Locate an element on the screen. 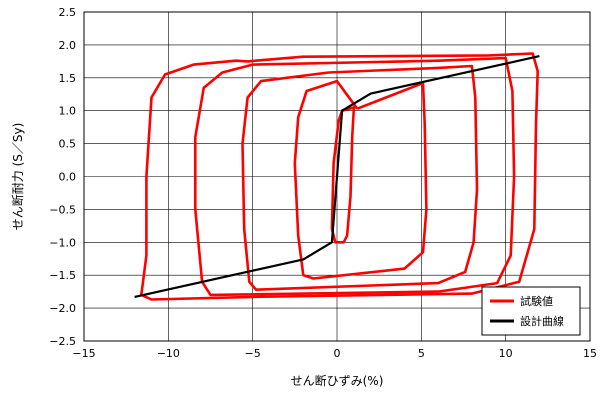  x-tick-label: −5 is located at coordinates (253, 353).